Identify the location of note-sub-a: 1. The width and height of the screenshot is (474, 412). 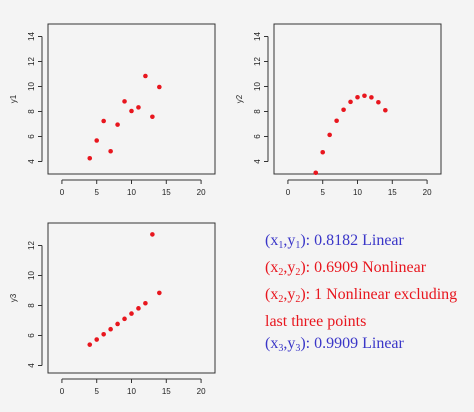
(281, 245).